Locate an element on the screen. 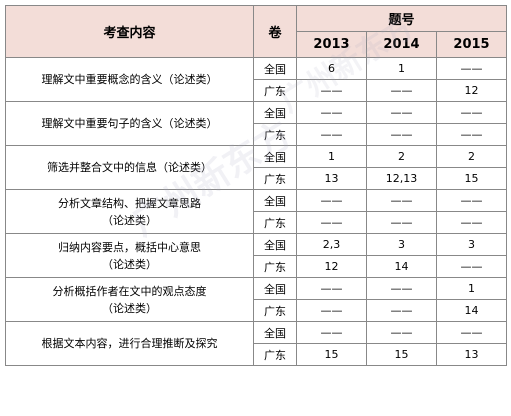 The height and width of the screenshot is (416, 511). table-row: 理解文中重要概念的含义（论述类） 全国 6 1 —— is located at coordinates (256, 79).